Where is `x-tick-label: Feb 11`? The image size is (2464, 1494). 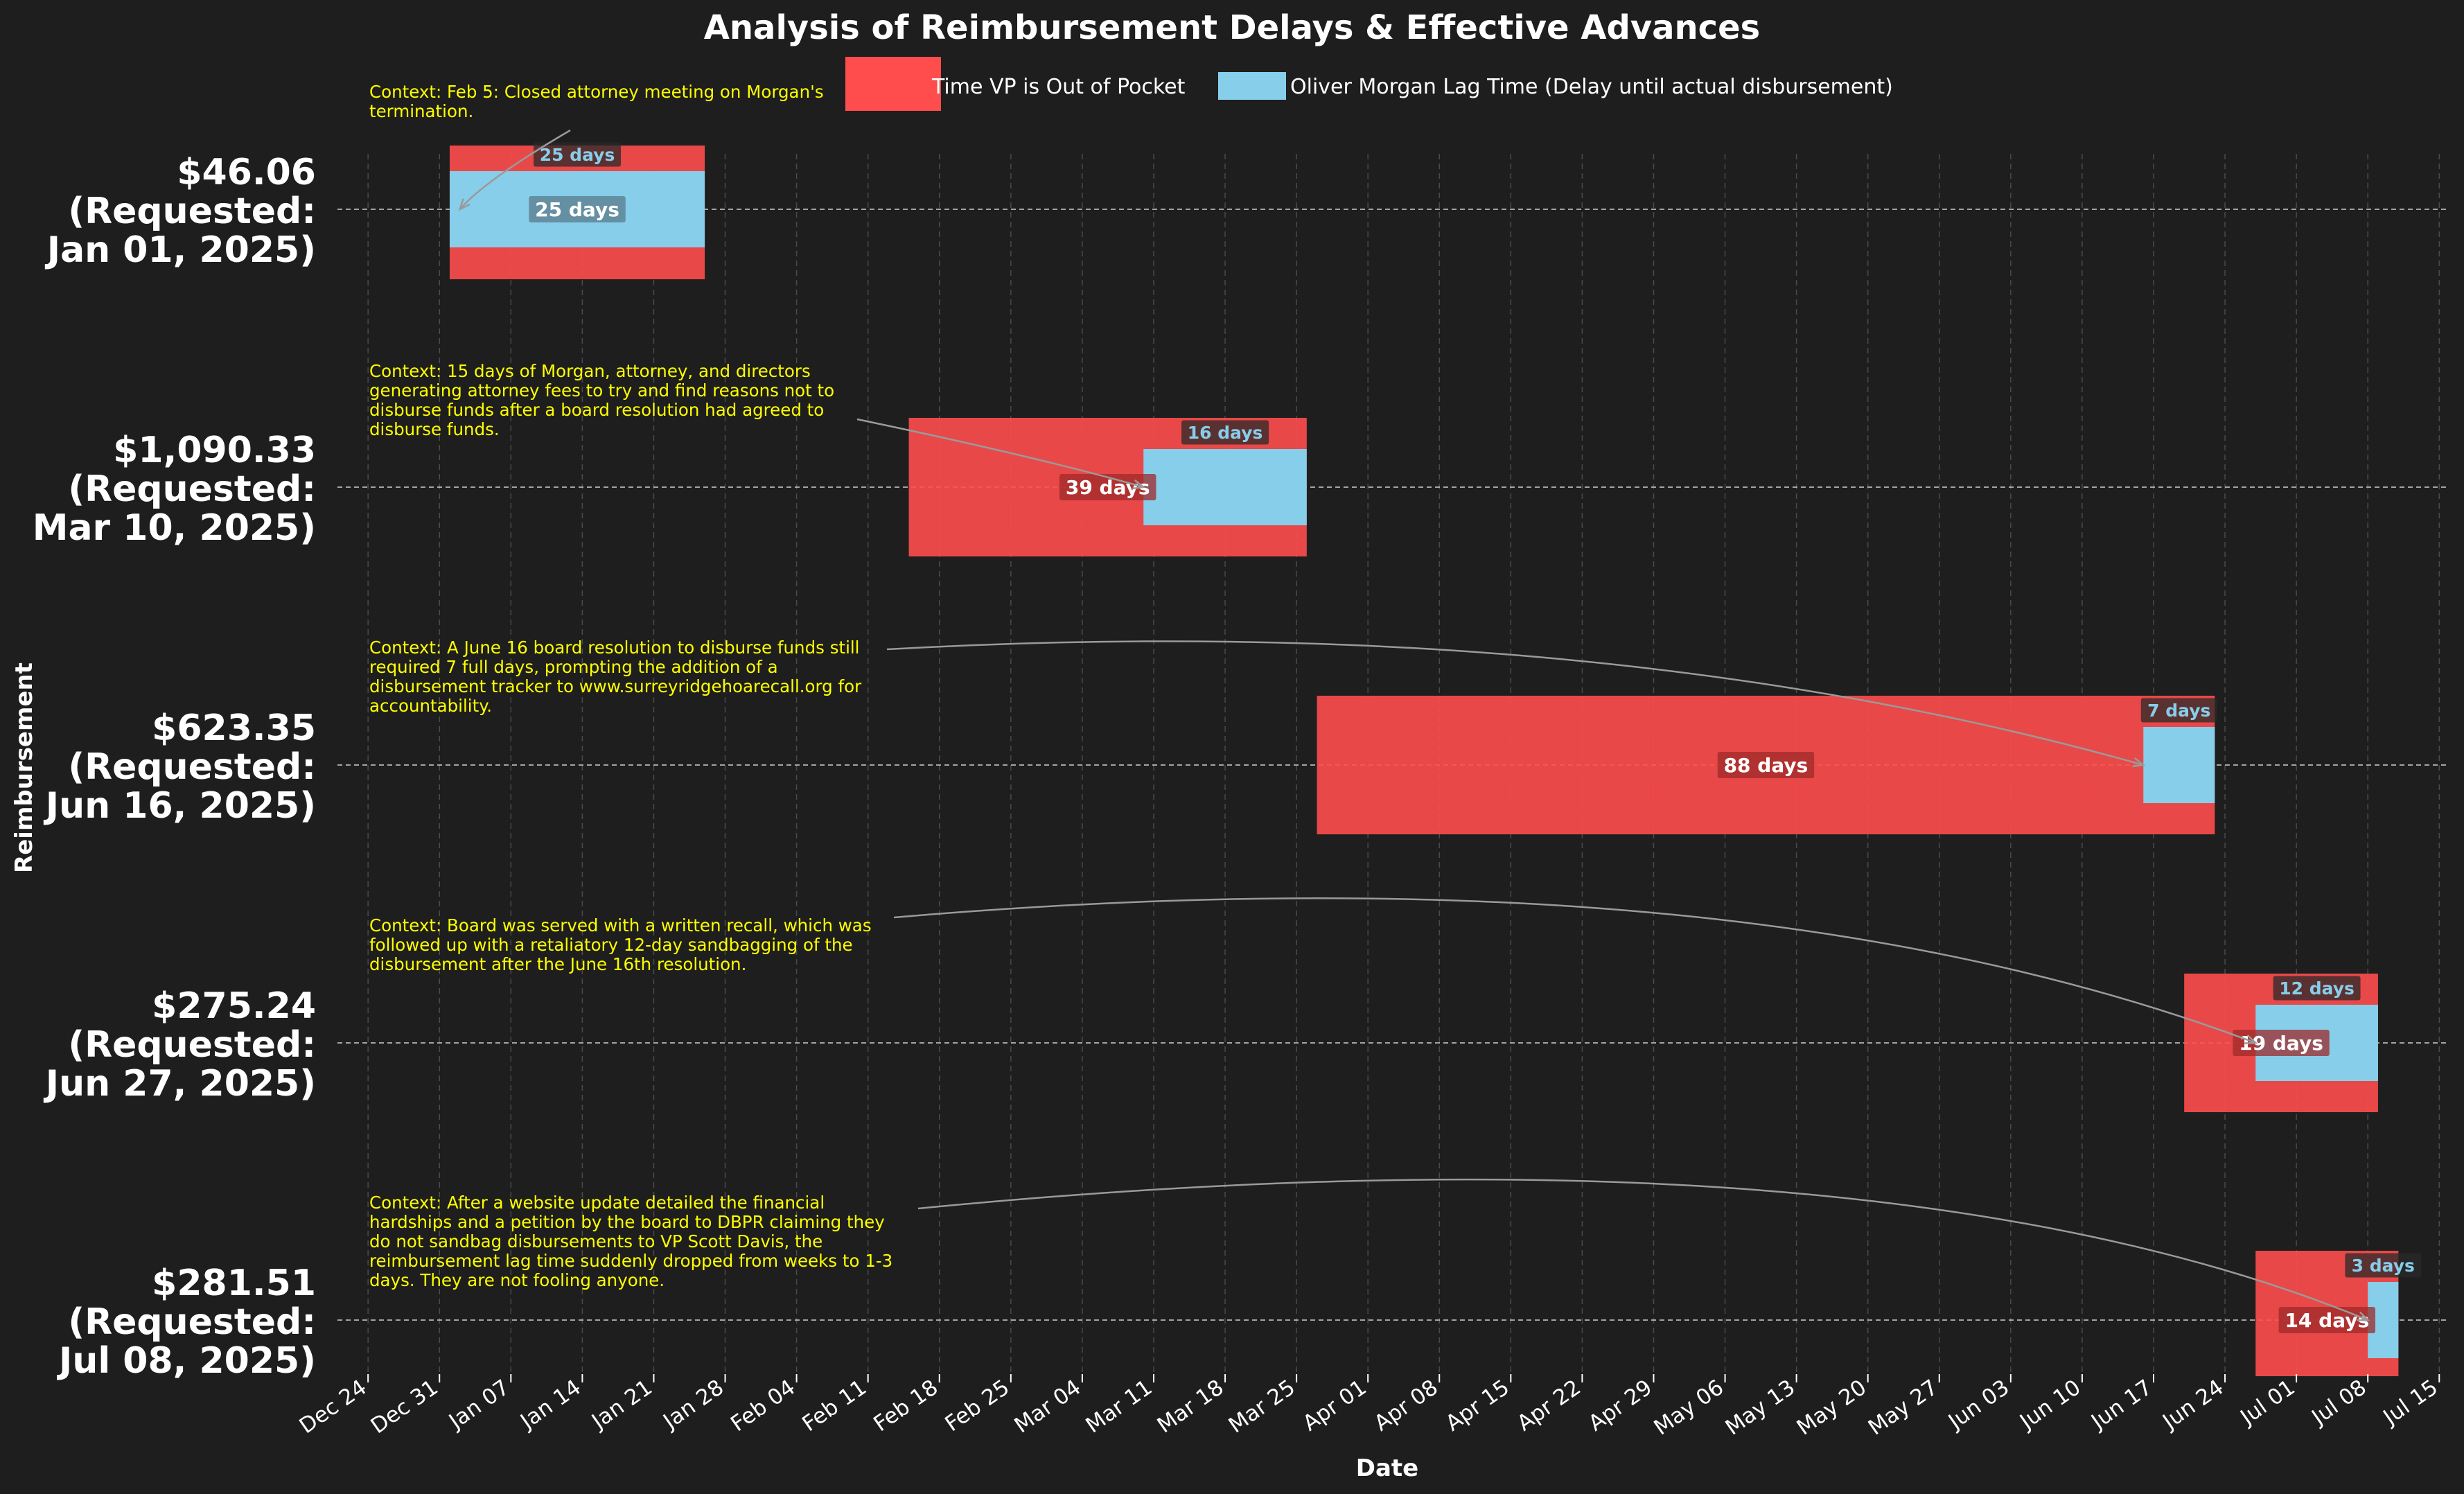
x-tick-label: Feb 11 is located at coordinates (834, 1405).